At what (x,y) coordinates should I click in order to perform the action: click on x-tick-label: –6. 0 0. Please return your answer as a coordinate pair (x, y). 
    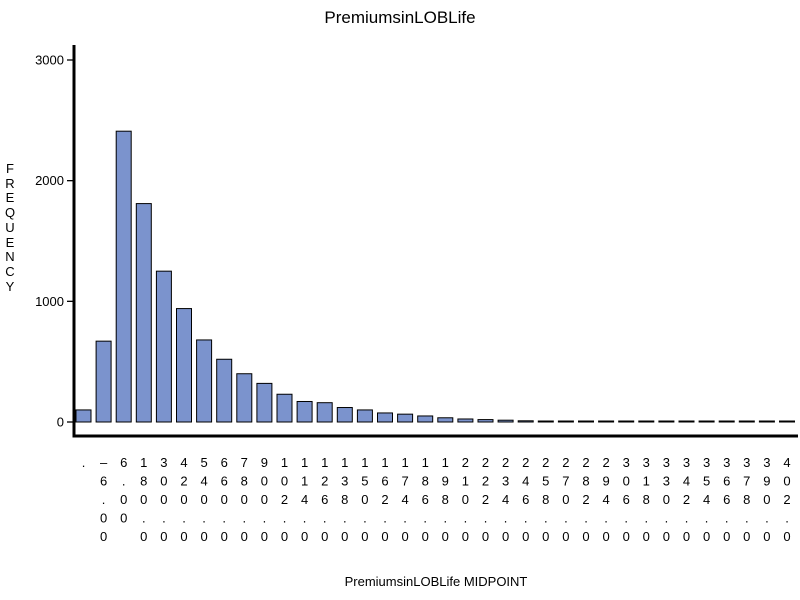
    Looking at the image, I should click on (104, 499).